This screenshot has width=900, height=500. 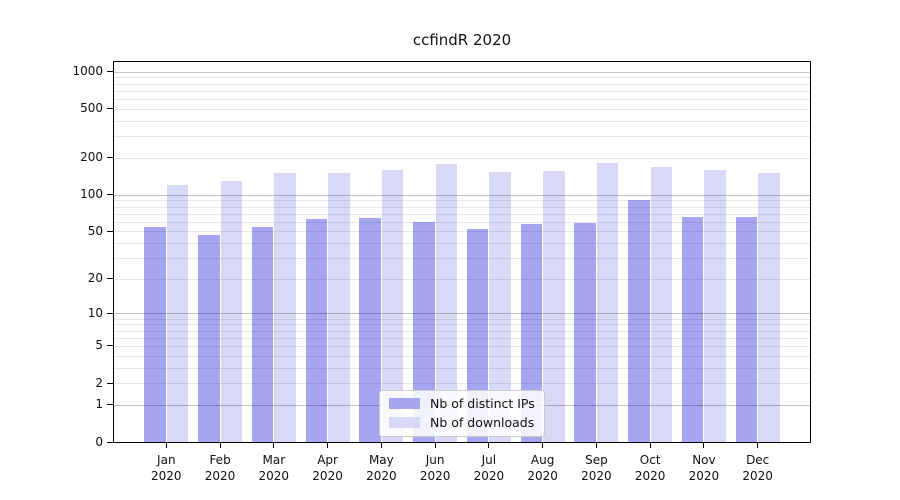 I want to click on ytick-label-100: 100, so click(x=91, y=194).